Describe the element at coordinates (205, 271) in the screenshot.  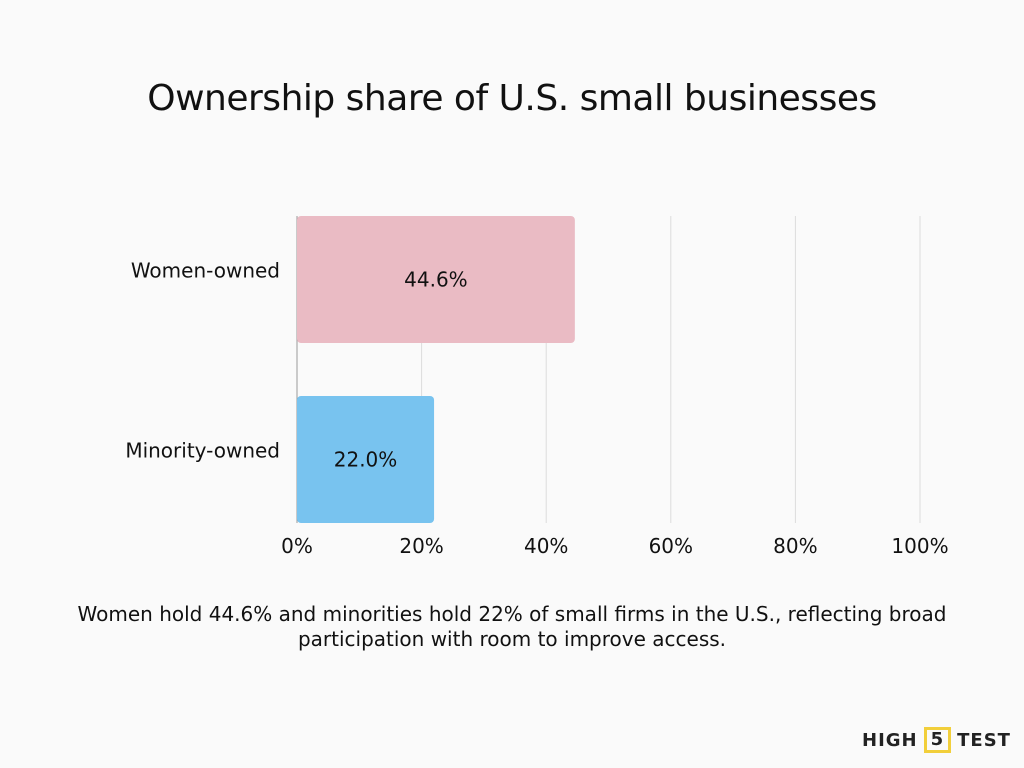
I see `y-category-label: Women-owned` at that location.